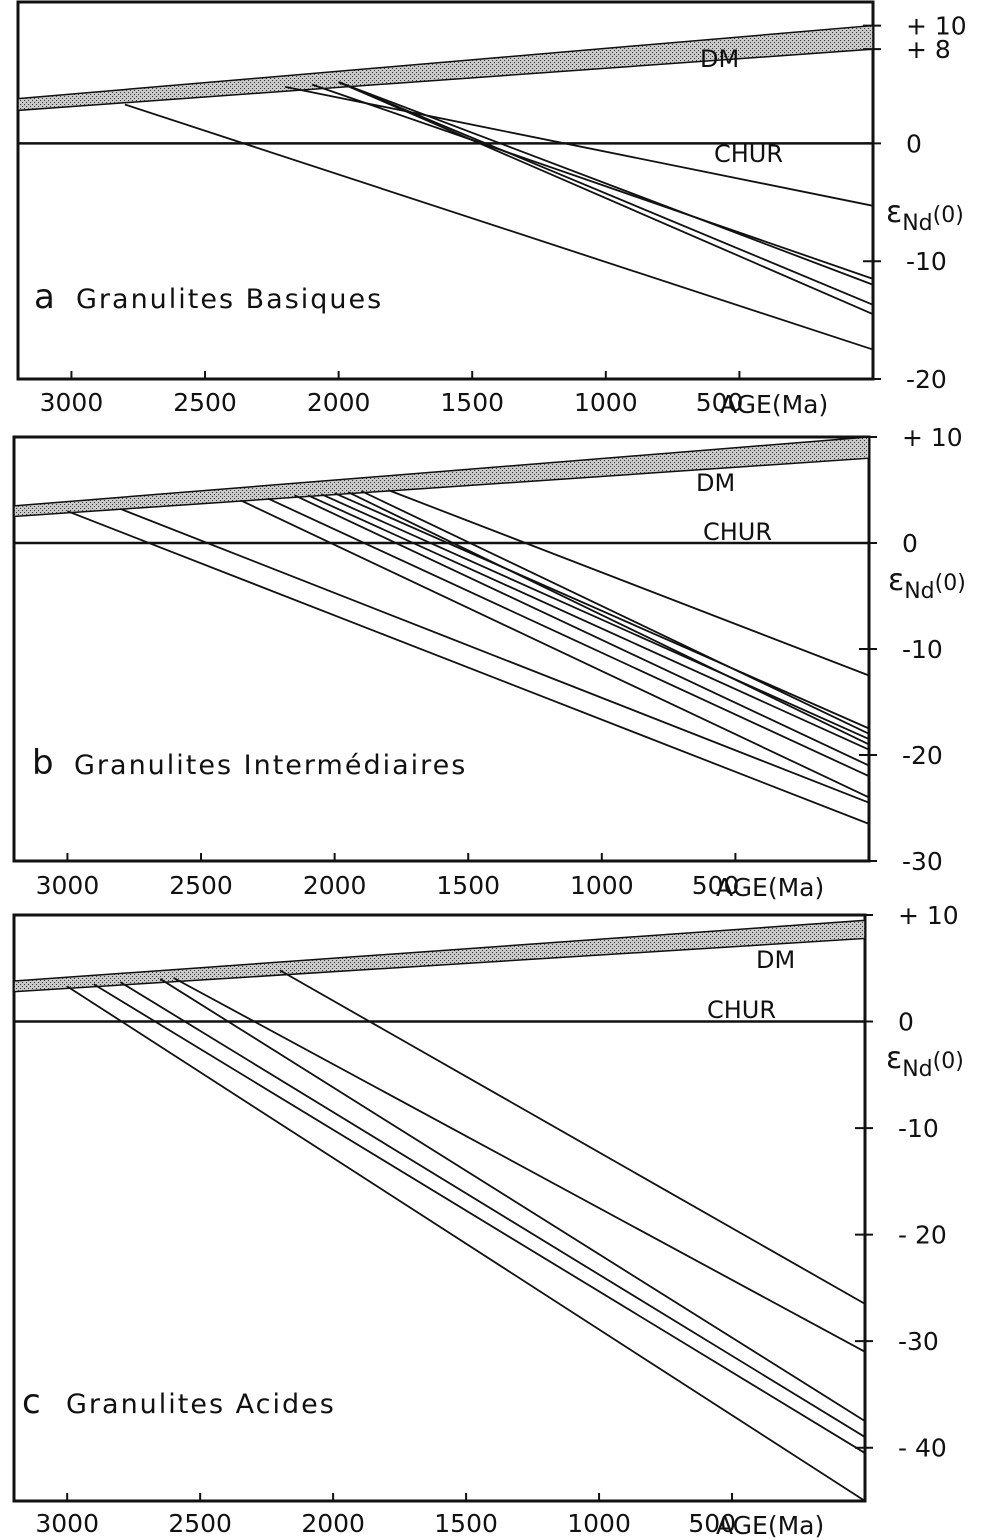 This screenshot has height=1540, width=1003. What do you see at coordinates (914, 143) in the screenshot?
I see `panel-a-y-tick-label-0: 0` at bounding box center [914, 143].